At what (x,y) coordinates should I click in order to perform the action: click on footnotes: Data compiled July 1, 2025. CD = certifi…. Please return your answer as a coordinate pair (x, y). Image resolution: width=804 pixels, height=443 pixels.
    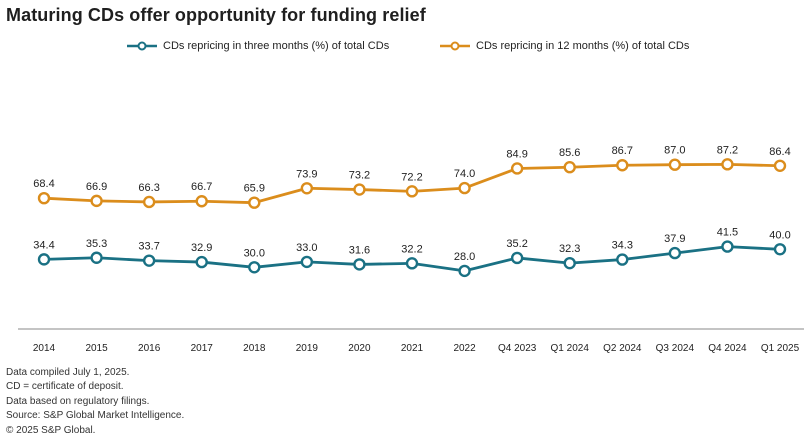
    Looking at the image, I should click on (95, 402).